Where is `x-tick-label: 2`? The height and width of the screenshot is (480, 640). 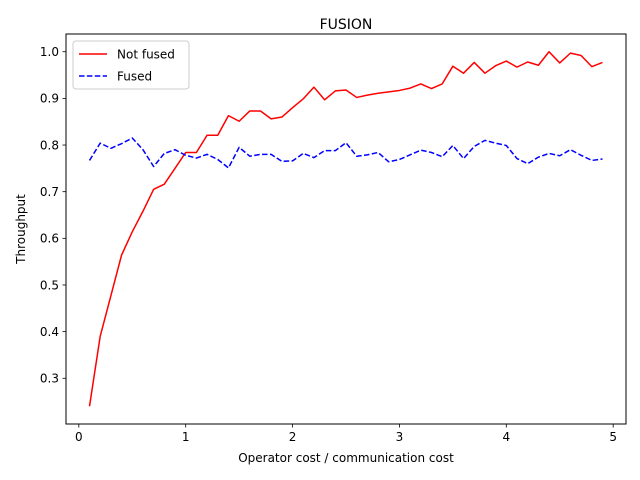 x-tick-label: 2 is located at coordinates (293, 437).